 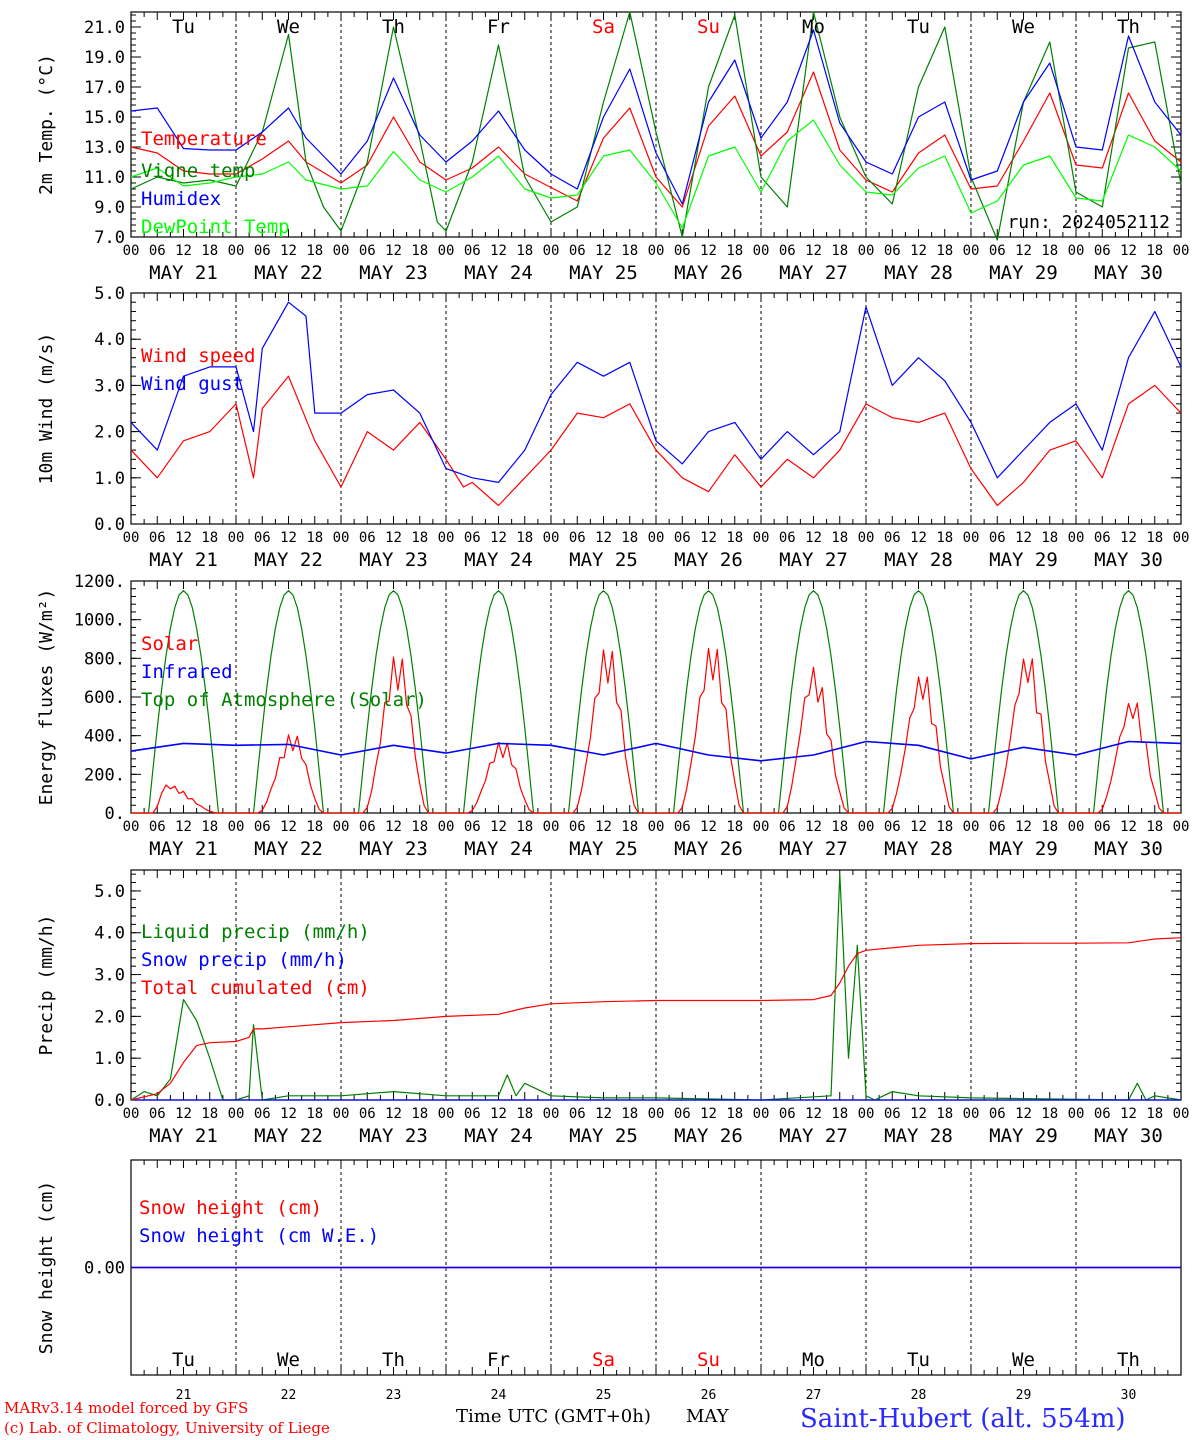 I want to click on station-label: Saint-Hubert (alt. 554m), so click(x=963, y=1419).